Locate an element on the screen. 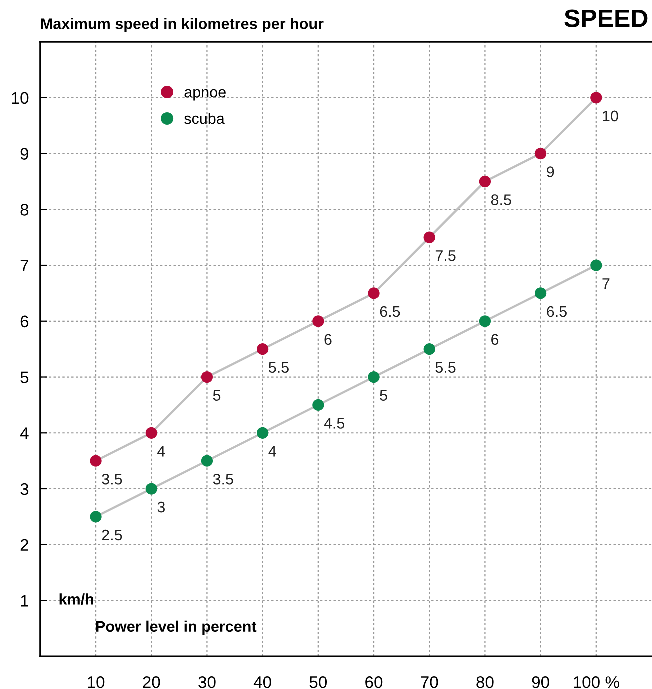 This screenshot has width=652, height=689. data-label: 3 is located at coordinates (161, 507).